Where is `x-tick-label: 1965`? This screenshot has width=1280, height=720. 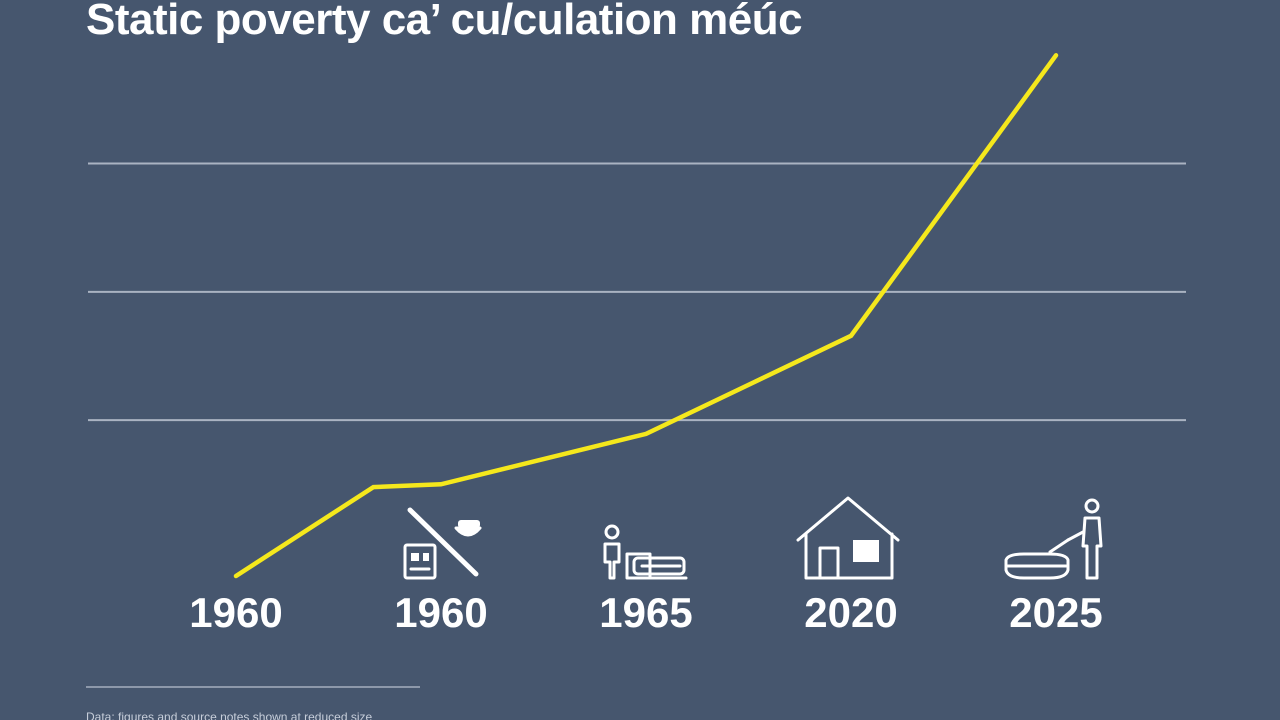
x-tick-label: 1965 is located at coordinates (645, 612).